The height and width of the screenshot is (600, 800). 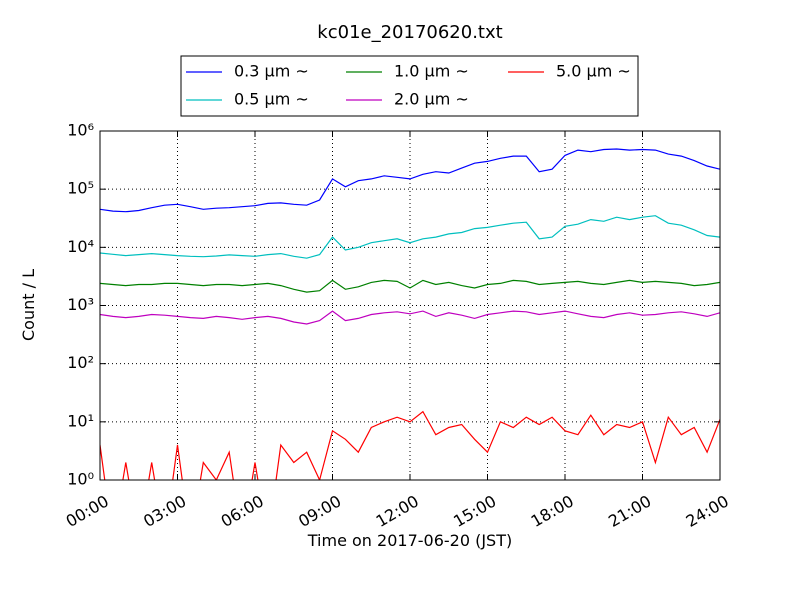 What do you see at coordinates (409, 32) in the screenshot?
I see `chart-title: kc01e_20170620.txt` at bounding box center [409, 32].